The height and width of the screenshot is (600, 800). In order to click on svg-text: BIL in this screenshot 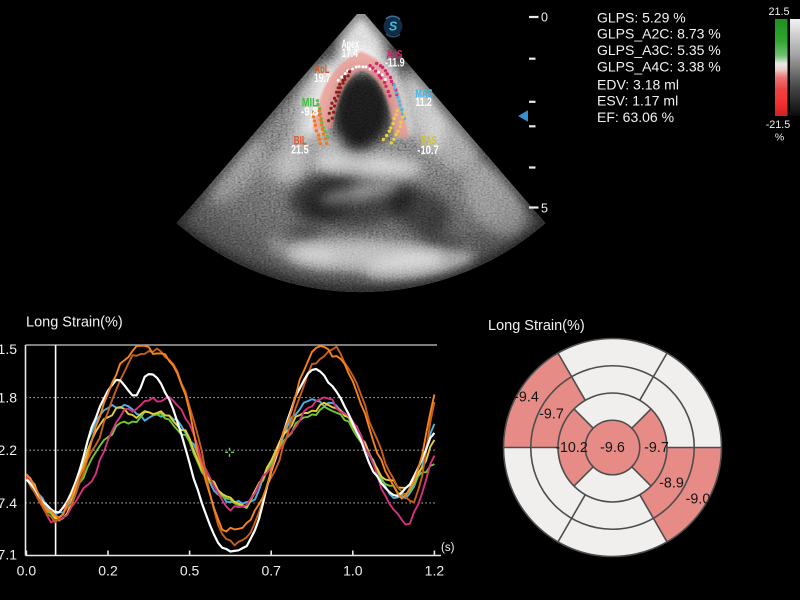, I will do `click(300, 141)`.